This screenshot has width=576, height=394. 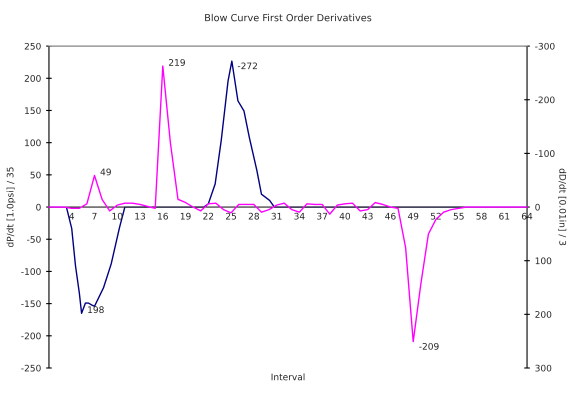 What do you see at coordinates (390, 216) in the screenshot?
I see `x-tick-label: 46` at bounding box center [390, 216].